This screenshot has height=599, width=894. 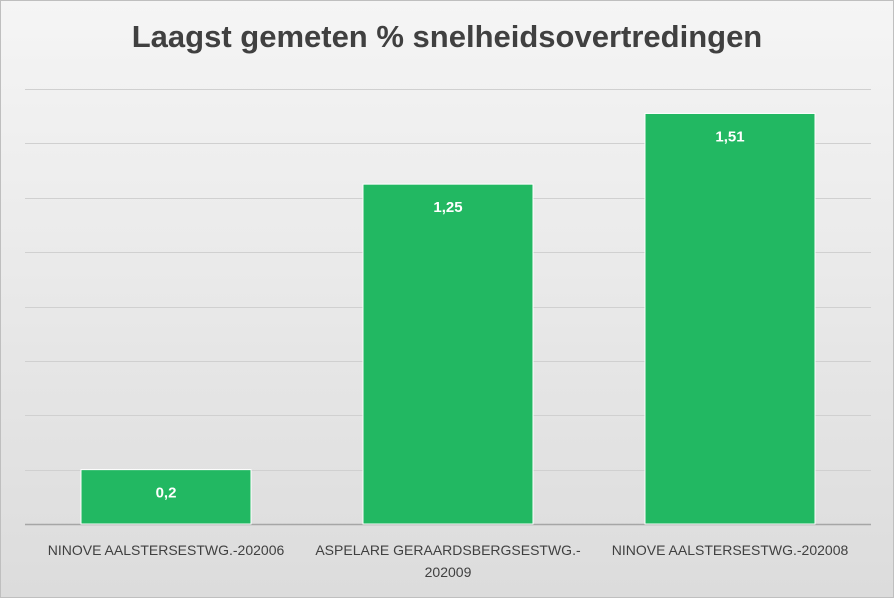 I want to click on category-label: NINOVE AALSTERSESTWG.-202008, so click(x=730, y=550).